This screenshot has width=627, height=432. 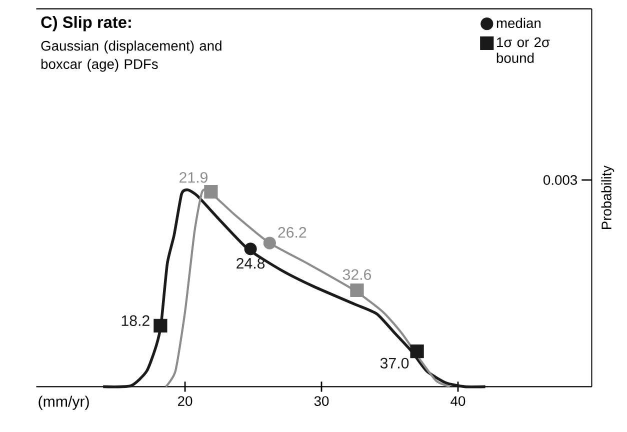 I want to click on x-axis-title: (mm/yr), so click(x=63, y=403).